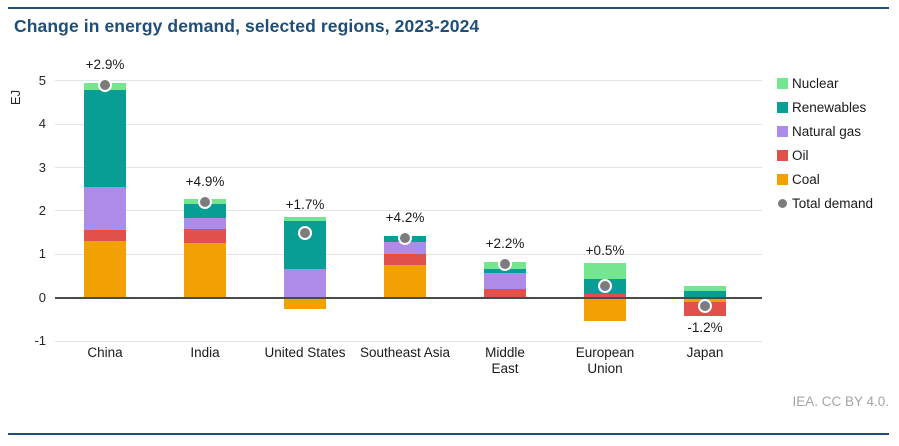  What do you see at coordinates (505, 243) in the screenshot?
I see `pct-annotation: +2.2%` at bounding box center [505, 243].